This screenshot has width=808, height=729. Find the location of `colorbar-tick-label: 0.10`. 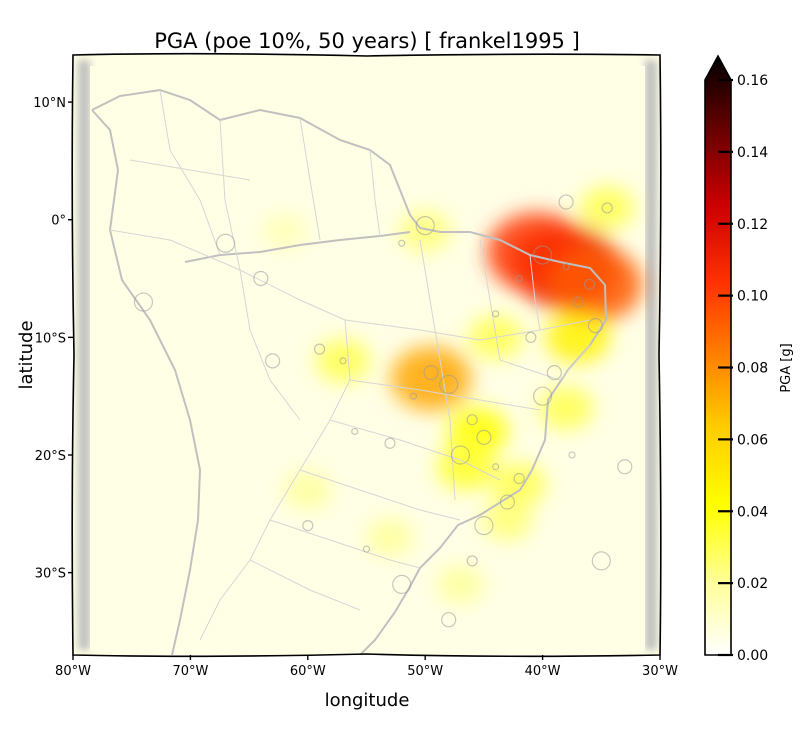

colorbar-tick-label: 0.10 is located at coordinates (752, 297).